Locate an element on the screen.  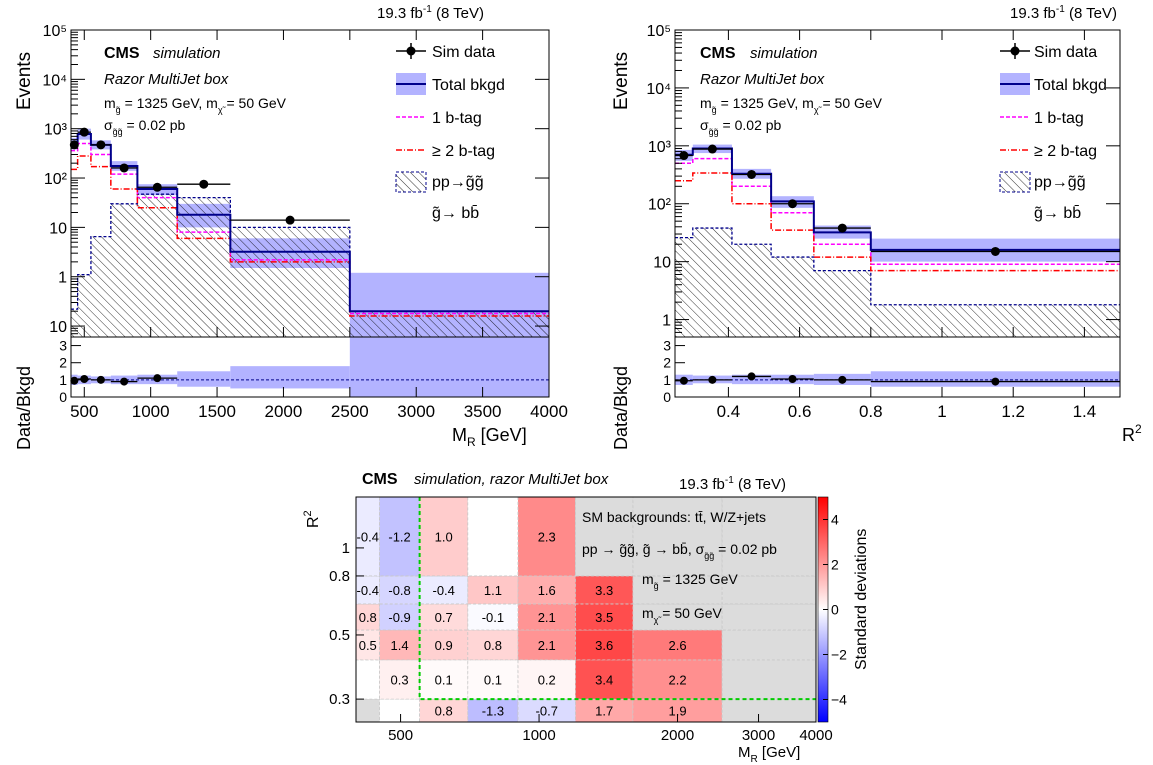
heatmap-cell-value: 0.9 is located at coordinates (444, 645).